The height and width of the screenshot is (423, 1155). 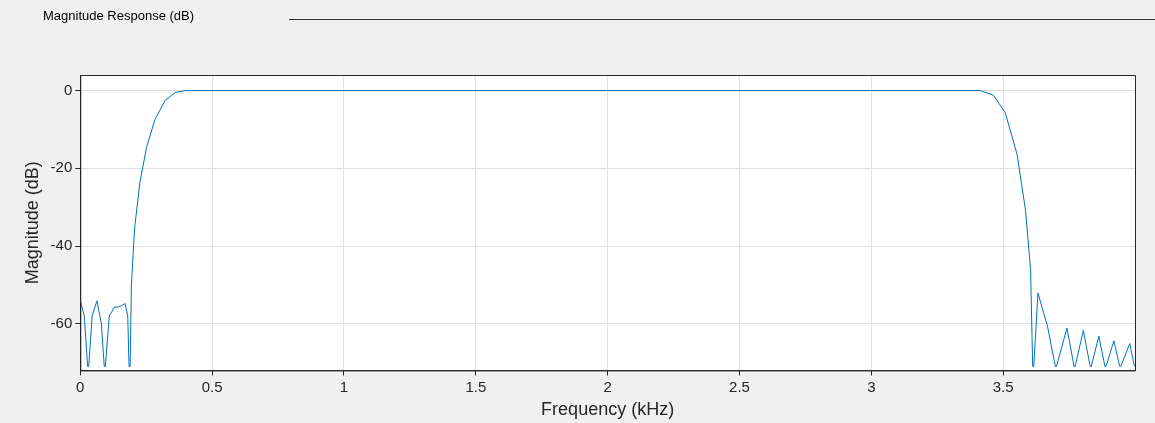 What do you see at coordinates (476, 386) in the screenshot?
I see `x-tick-label: 1.5` at bounding box center [476, 386].